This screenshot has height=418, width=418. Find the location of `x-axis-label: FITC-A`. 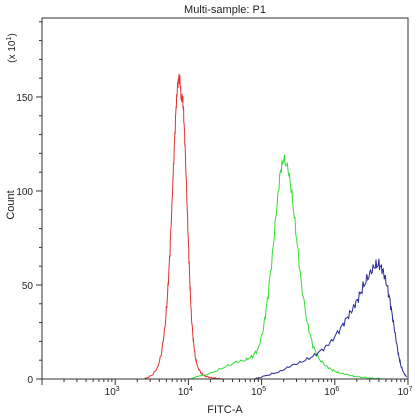

x-axis-label: FITC-A is located at coordinates (225, 410).